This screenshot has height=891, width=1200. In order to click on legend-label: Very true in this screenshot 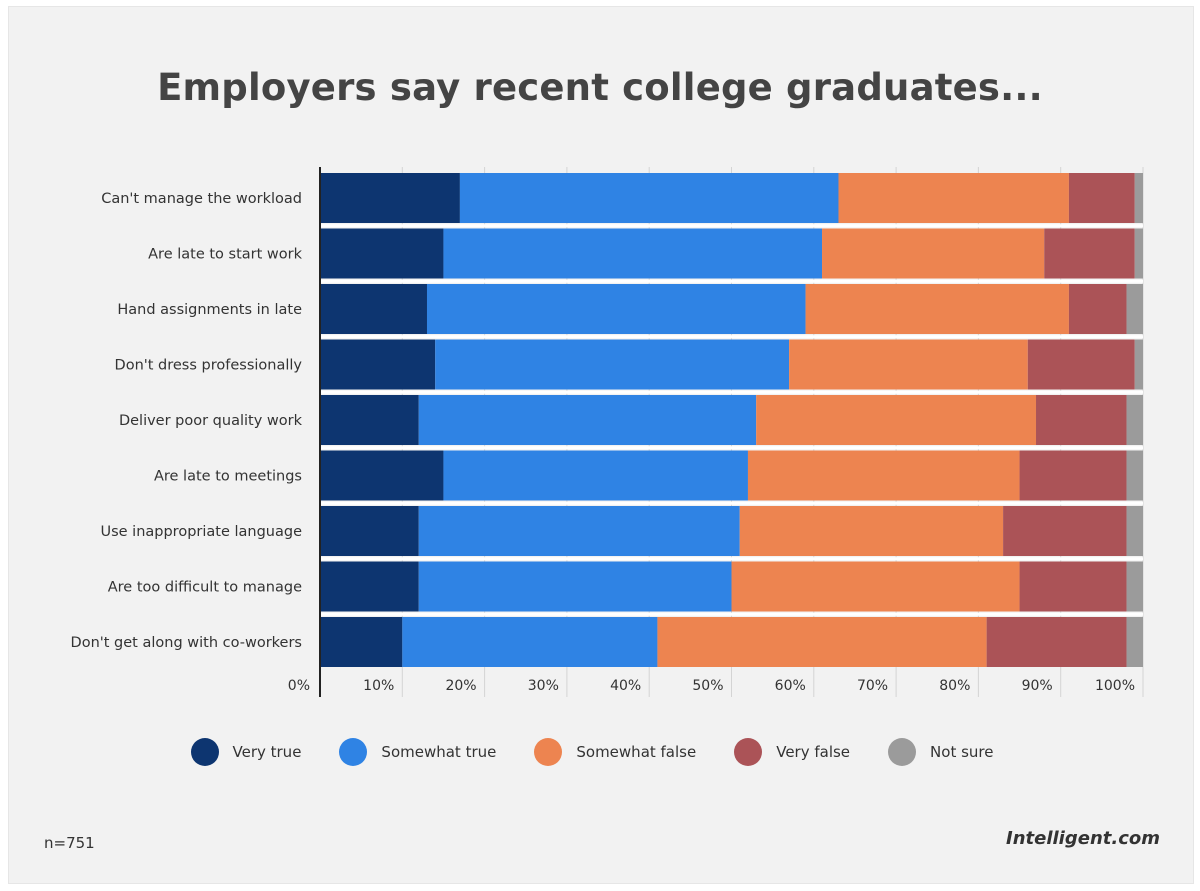, I will do `click(267, 752)`.